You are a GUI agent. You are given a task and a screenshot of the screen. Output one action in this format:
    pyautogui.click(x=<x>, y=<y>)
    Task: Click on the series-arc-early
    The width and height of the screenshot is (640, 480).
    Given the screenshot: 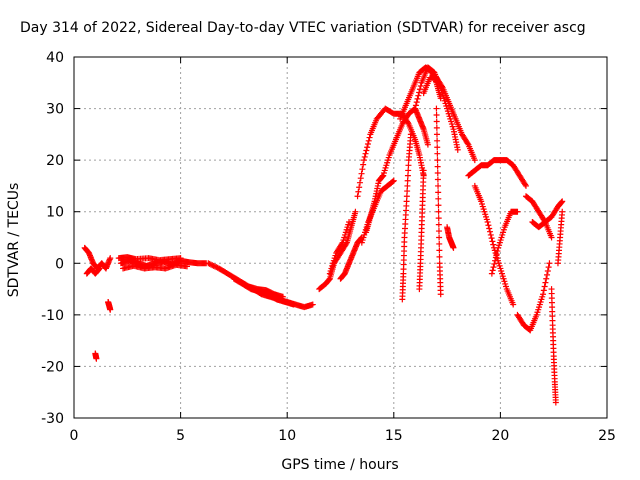 What is the action you would take?
    pyautogui.click(x=97, y=258)
    